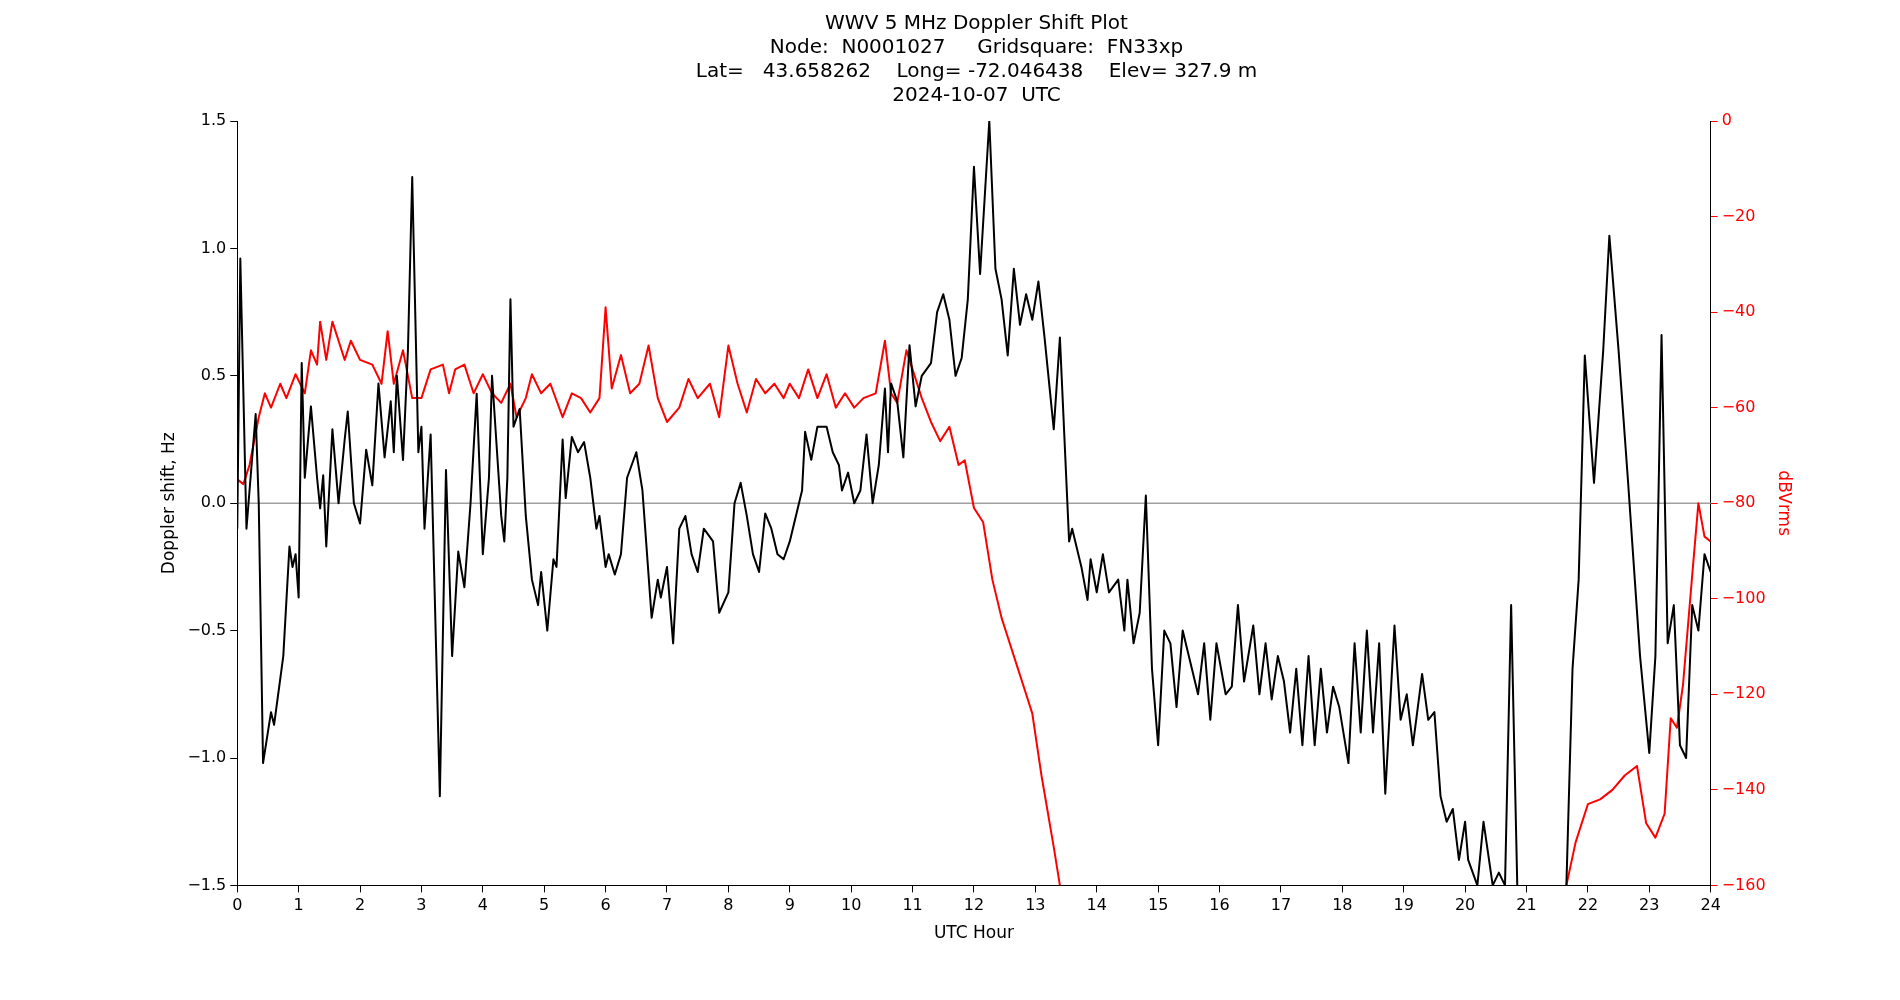  I want to click on y2-tick-label: −80, so click(1738, 502).